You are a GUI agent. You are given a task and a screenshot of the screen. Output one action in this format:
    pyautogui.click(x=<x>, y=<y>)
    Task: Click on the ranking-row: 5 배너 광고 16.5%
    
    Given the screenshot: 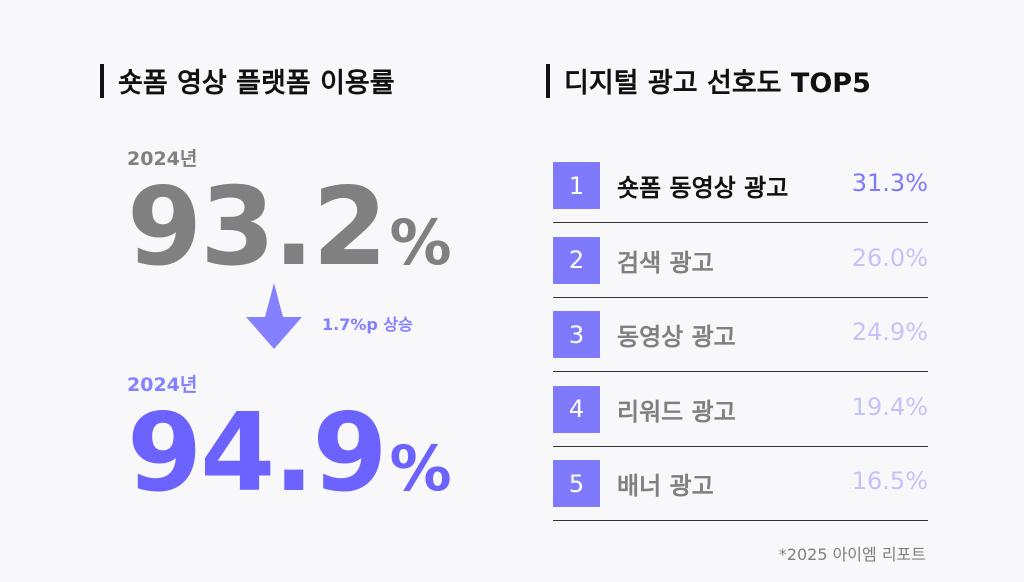 What is the action you would take?
    pyautogui.click(x=740, y=497)
    